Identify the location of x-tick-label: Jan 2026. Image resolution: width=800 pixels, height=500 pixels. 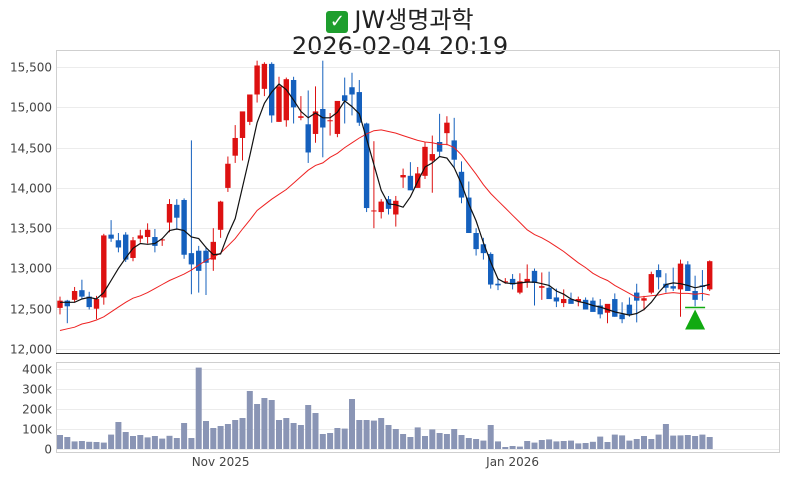
(512, 462).